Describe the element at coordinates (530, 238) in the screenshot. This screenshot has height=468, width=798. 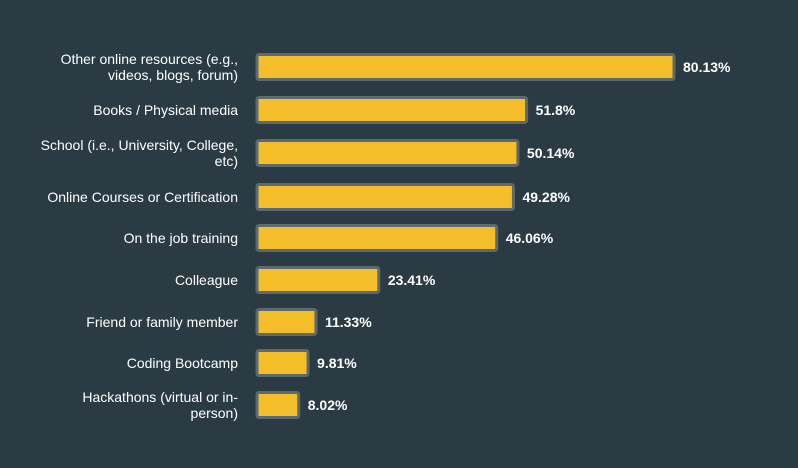
I see `value-label: 46.06%` at that location.